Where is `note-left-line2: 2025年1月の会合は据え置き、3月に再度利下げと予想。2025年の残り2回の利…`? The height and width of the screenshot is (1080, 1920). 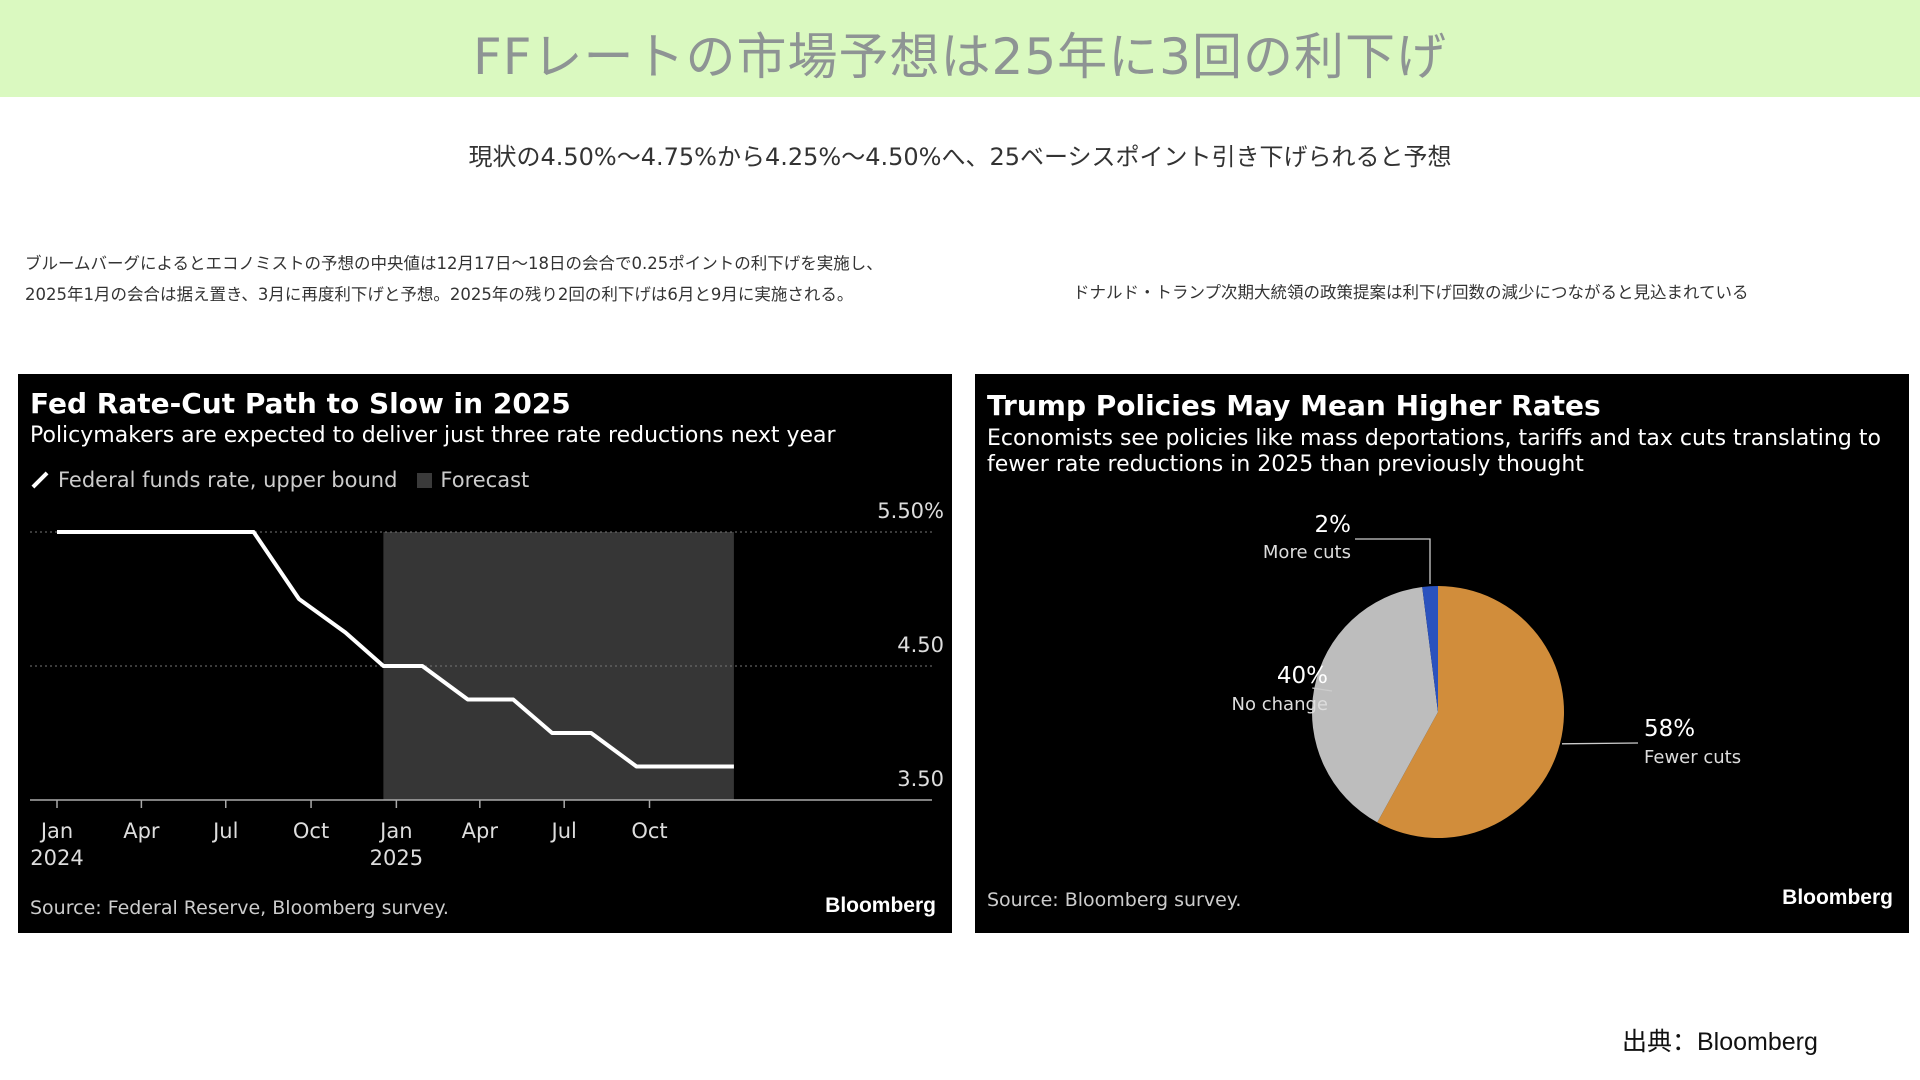
note-left-line2: 2025年1月の会合は据え置き、3月に再度利下げと予想。2025年の残り2回の利… is located at coordinates (439, 294).